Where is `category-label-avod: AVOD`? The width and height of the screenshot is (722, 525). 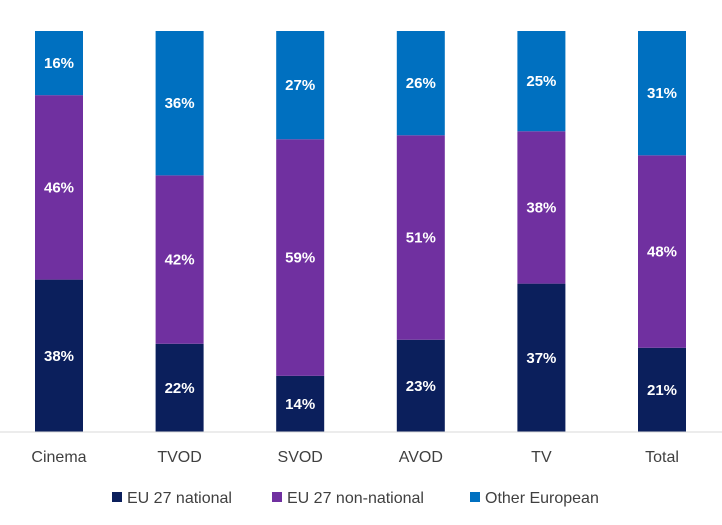 category-label-avod: AVOD is located at coordinates (421, 457).